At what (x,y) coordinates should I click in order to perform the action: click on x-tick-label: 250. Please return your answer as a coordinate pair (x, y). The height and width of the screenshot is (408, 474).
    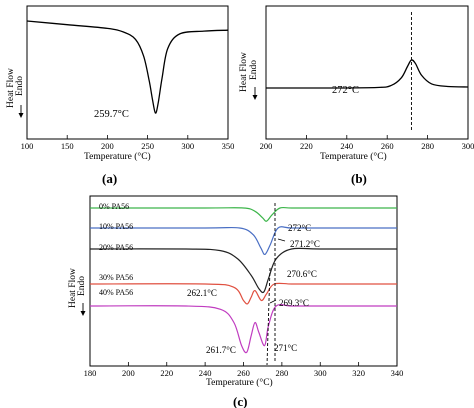
    Looking at the image, I should click on (147, 146).